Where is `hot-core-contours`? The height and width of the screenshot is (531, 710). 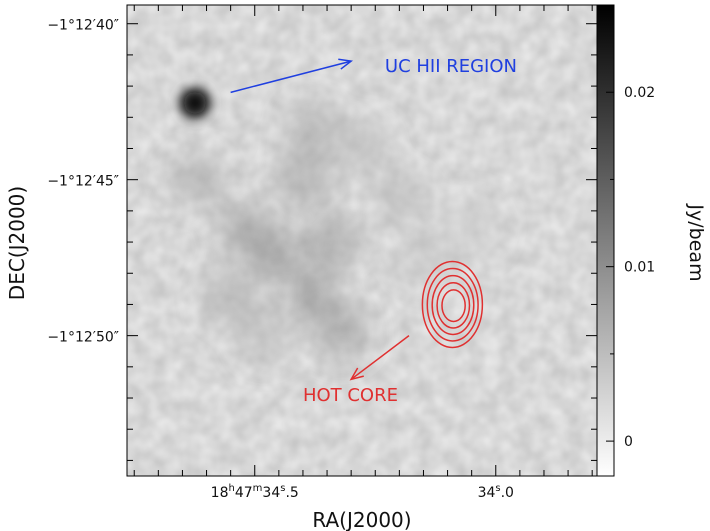
hot-core-contours is located at coordinates (452, 304).